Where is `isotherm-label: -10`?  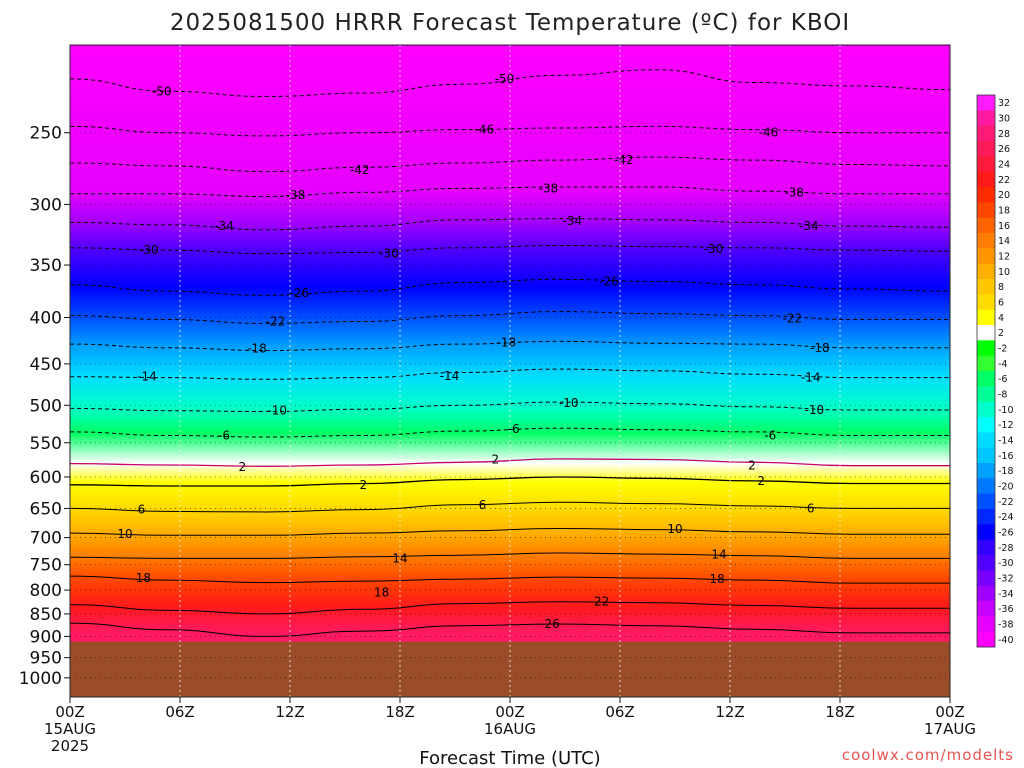
isotherm-label: -10 is located at coordinates (815, 410).